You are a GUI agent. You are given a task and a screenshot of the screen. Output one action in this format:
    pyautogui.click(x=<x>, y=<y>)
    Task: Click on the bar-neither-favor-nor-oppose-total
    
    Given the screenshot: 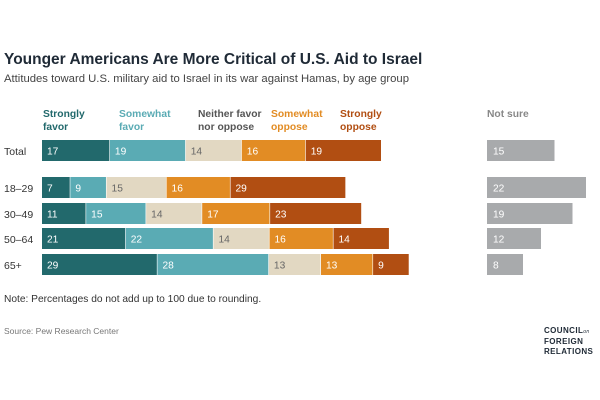 What is the action you would take?
    pyautogui.click(x=213, y=150)
    